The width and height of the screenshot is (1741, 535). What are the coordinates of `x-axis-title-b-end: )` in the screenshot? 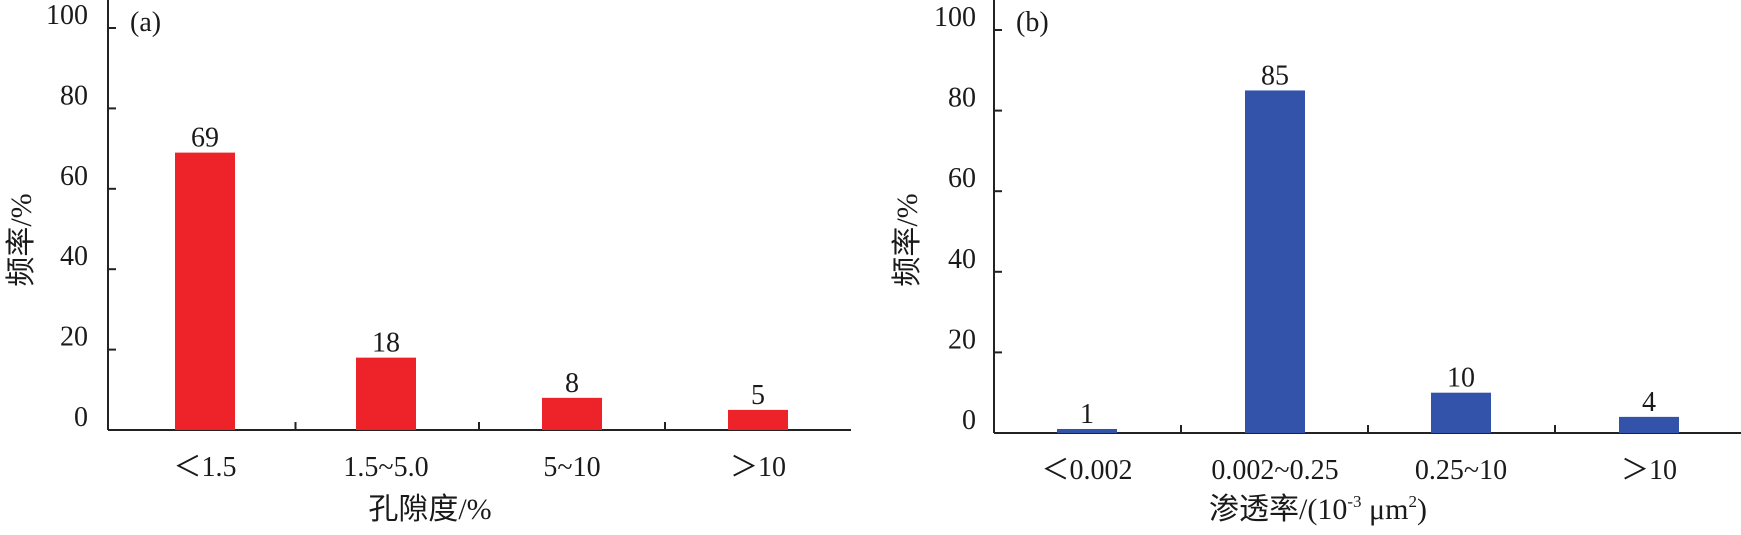 It's located at (1422, 509).